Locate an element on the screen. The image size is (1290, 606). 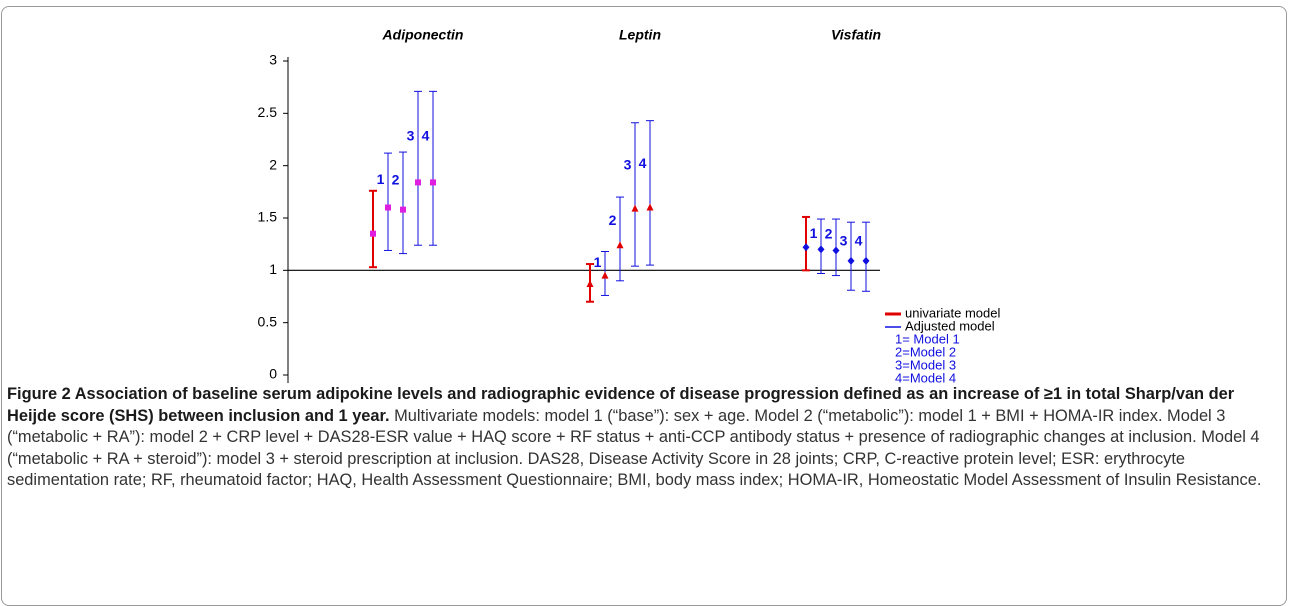
y-tick-label: 1 is located at coordinates (273, 269).